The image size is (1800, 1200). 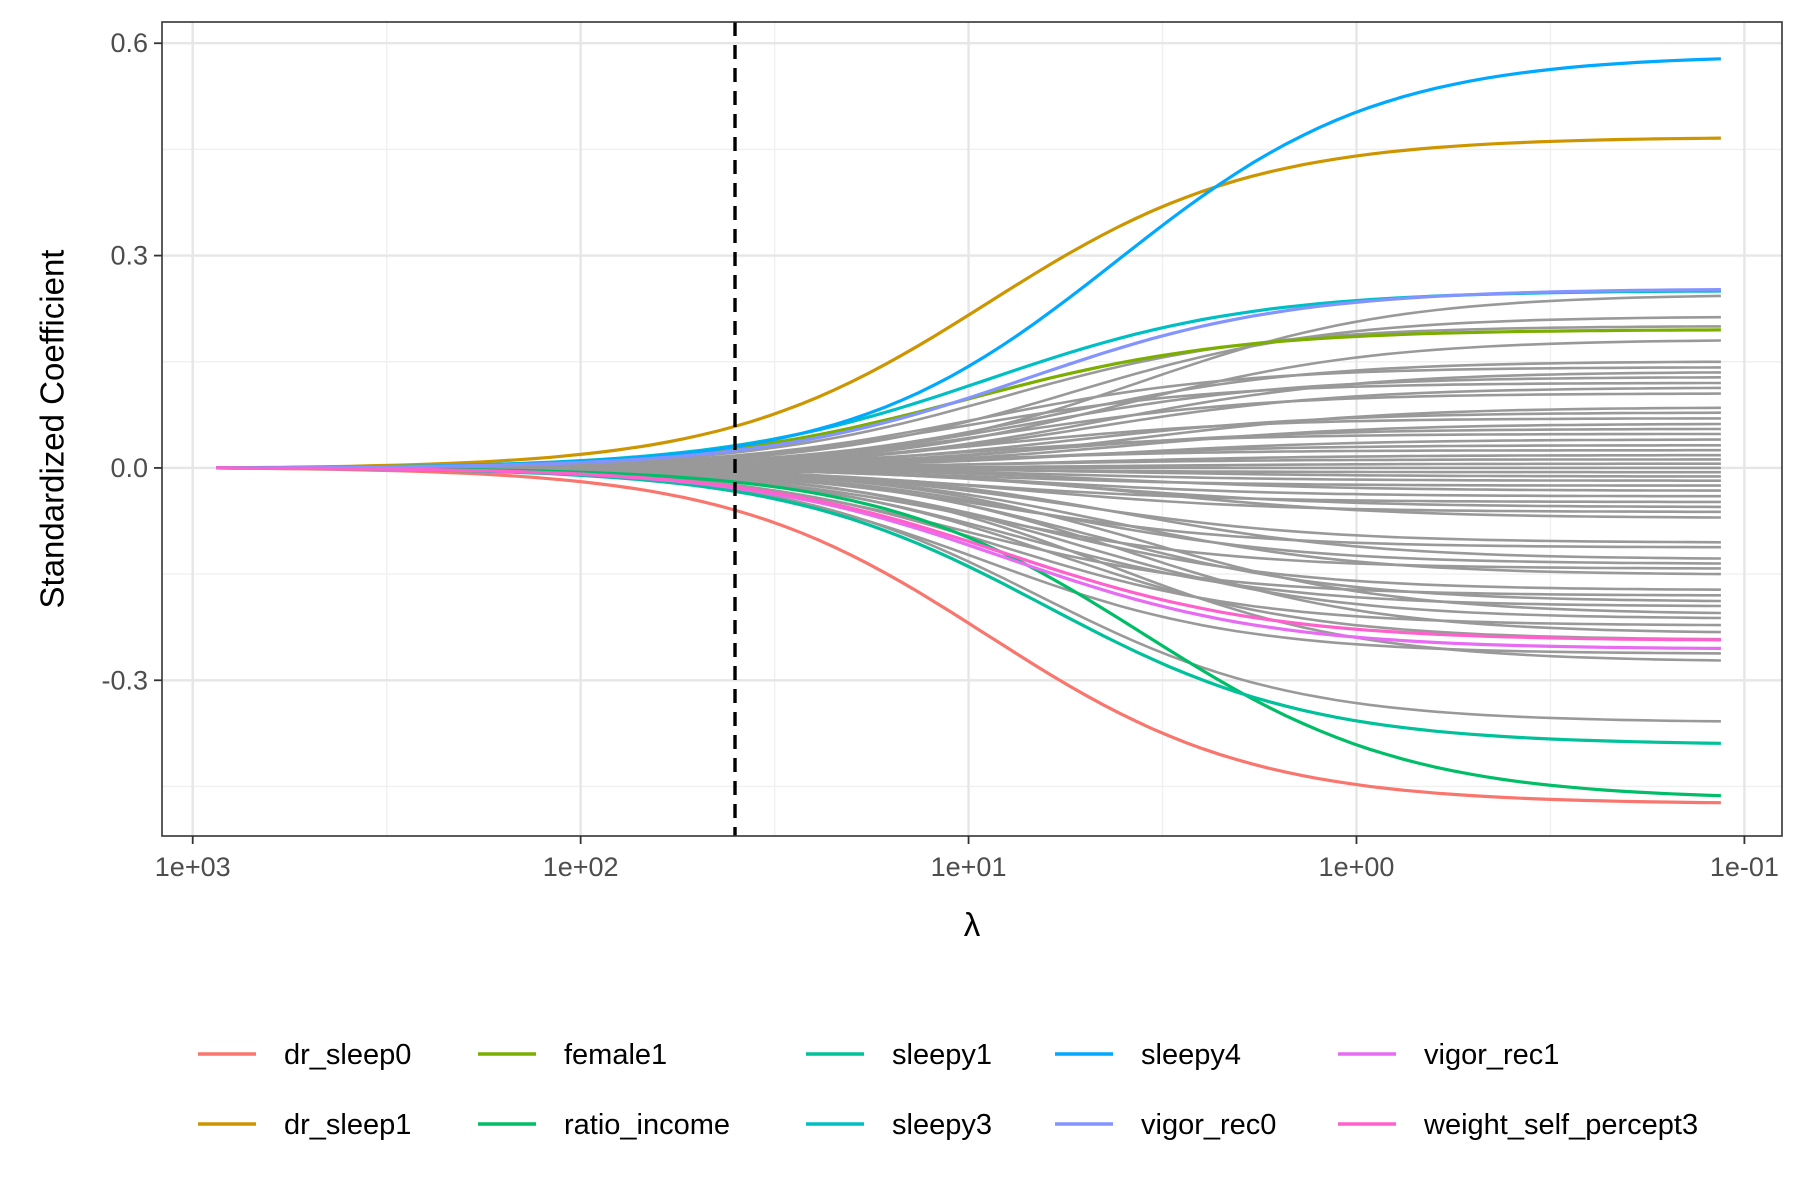 What do you see at coordinates (1491, 1055) in the screenshot?
I see `legend-label-vigor_rec1: vigor_rec1` at bounding box center [1491, 1055].